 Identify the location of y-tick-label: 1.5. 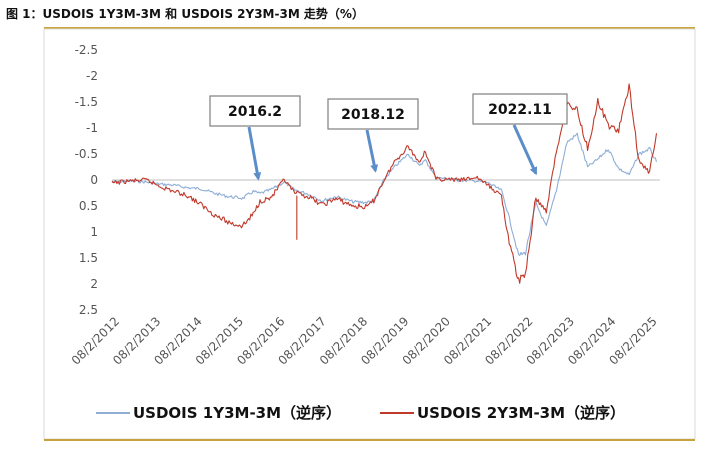
(88, 258).